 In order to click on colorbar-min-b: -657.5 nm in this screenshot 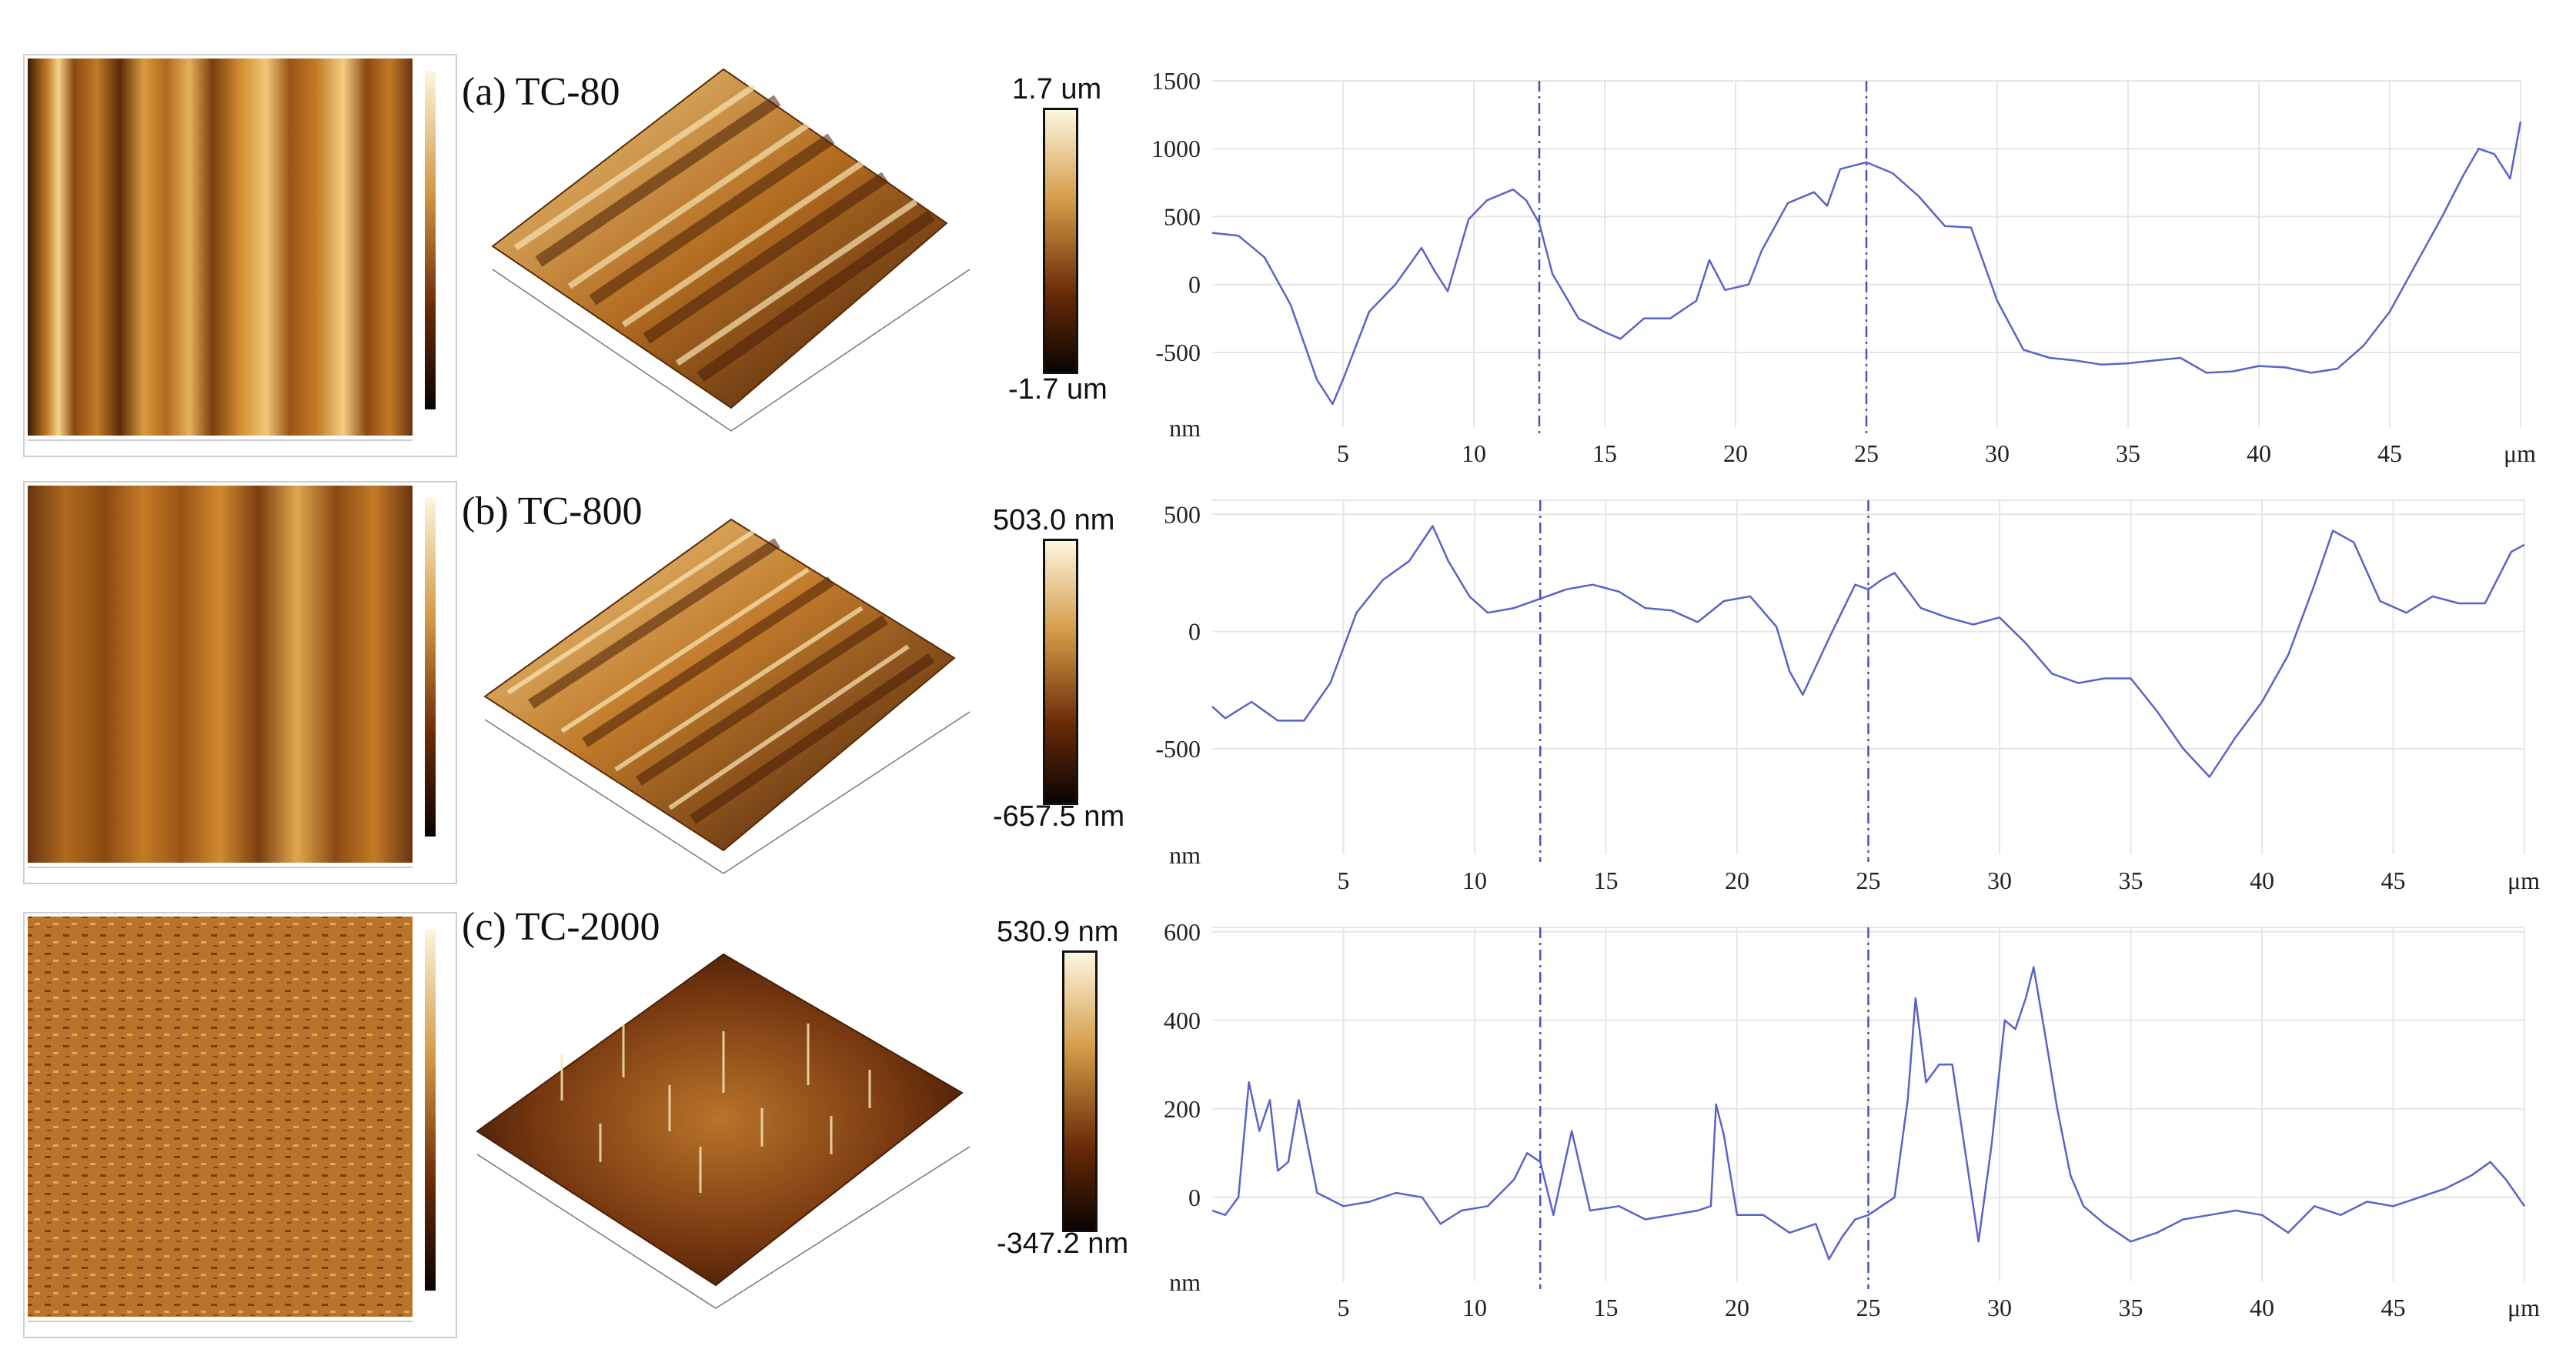, I will do `click(1059, 817)`.